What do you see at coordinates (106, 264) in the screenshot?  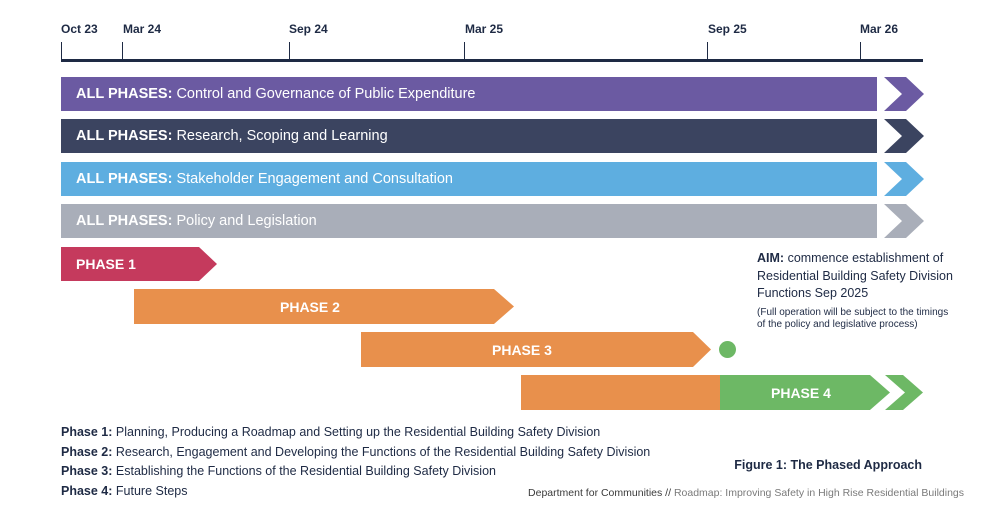 I see `phase-1-label: PHASE 1` at bounding box center [106, 264].